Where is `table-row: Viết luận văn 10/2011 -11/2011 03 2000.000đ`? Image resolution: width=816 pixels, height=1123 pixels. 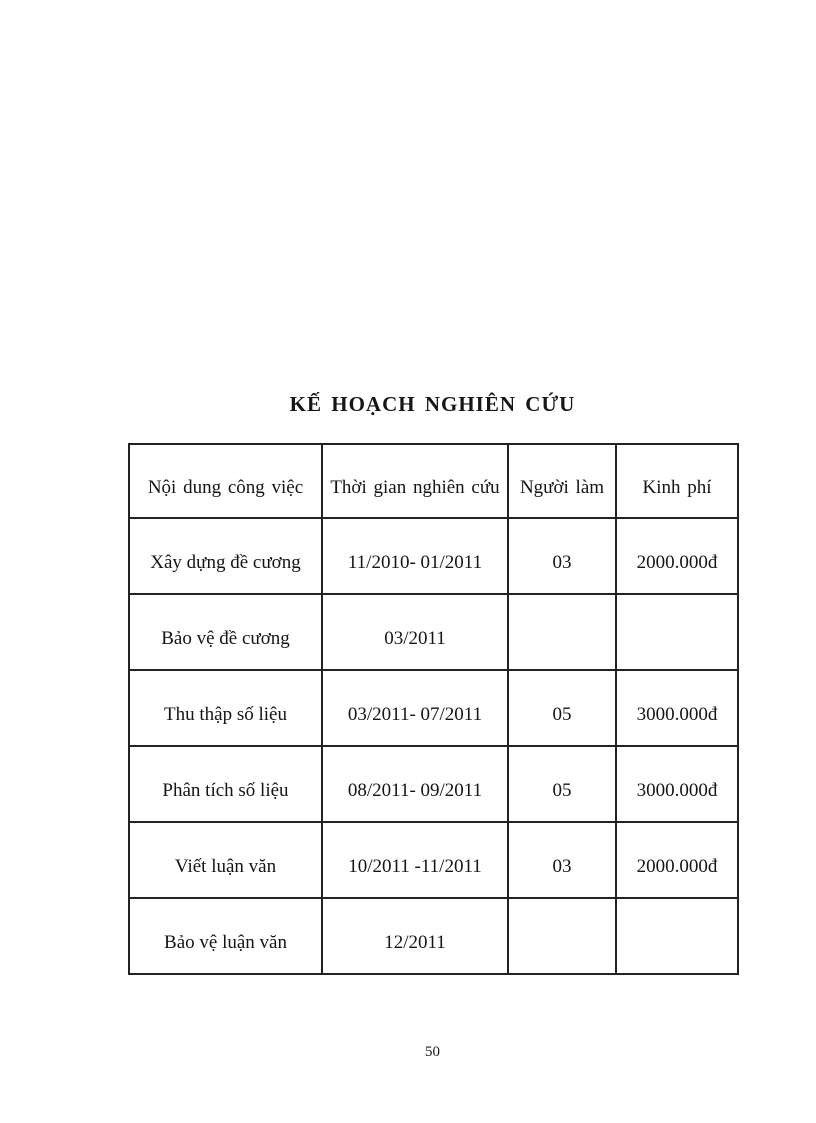 table-row: Viết luận văn 10/2011 -11/2011 03 2000.000đ is located at coordinates (433, 860).